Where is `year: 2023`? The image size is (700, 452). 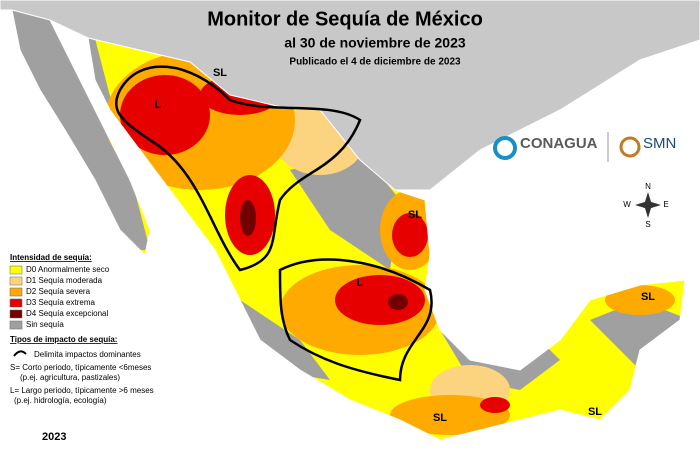 year: 2023 is located at coordinates (54, 437).